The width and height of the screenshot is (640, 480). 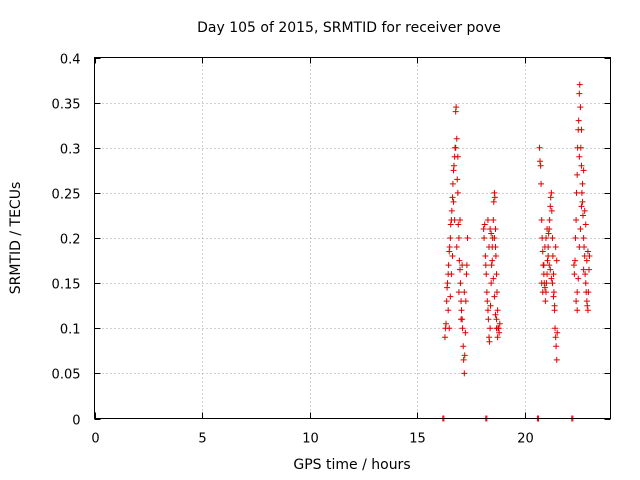 I want to click on y-tick-label: 0.35, so click(x=66, y=105).